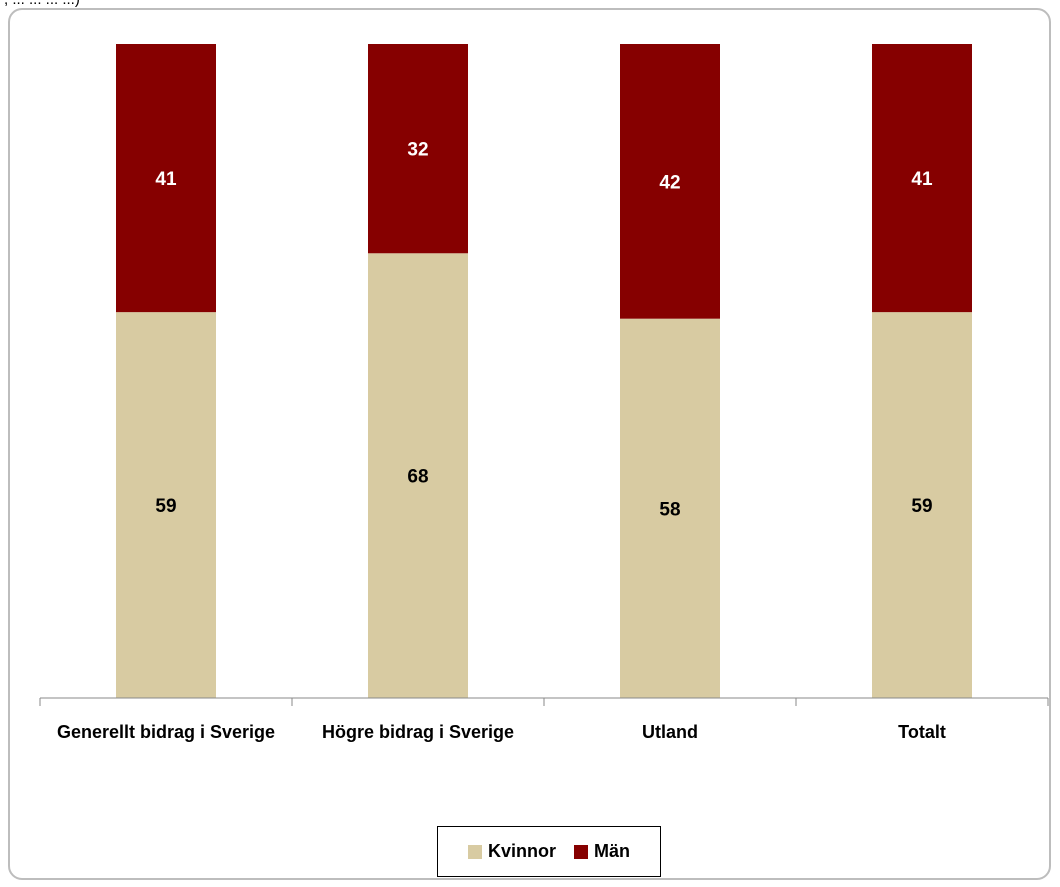  I want to click on bar-man-totalt, so click(922, 178).